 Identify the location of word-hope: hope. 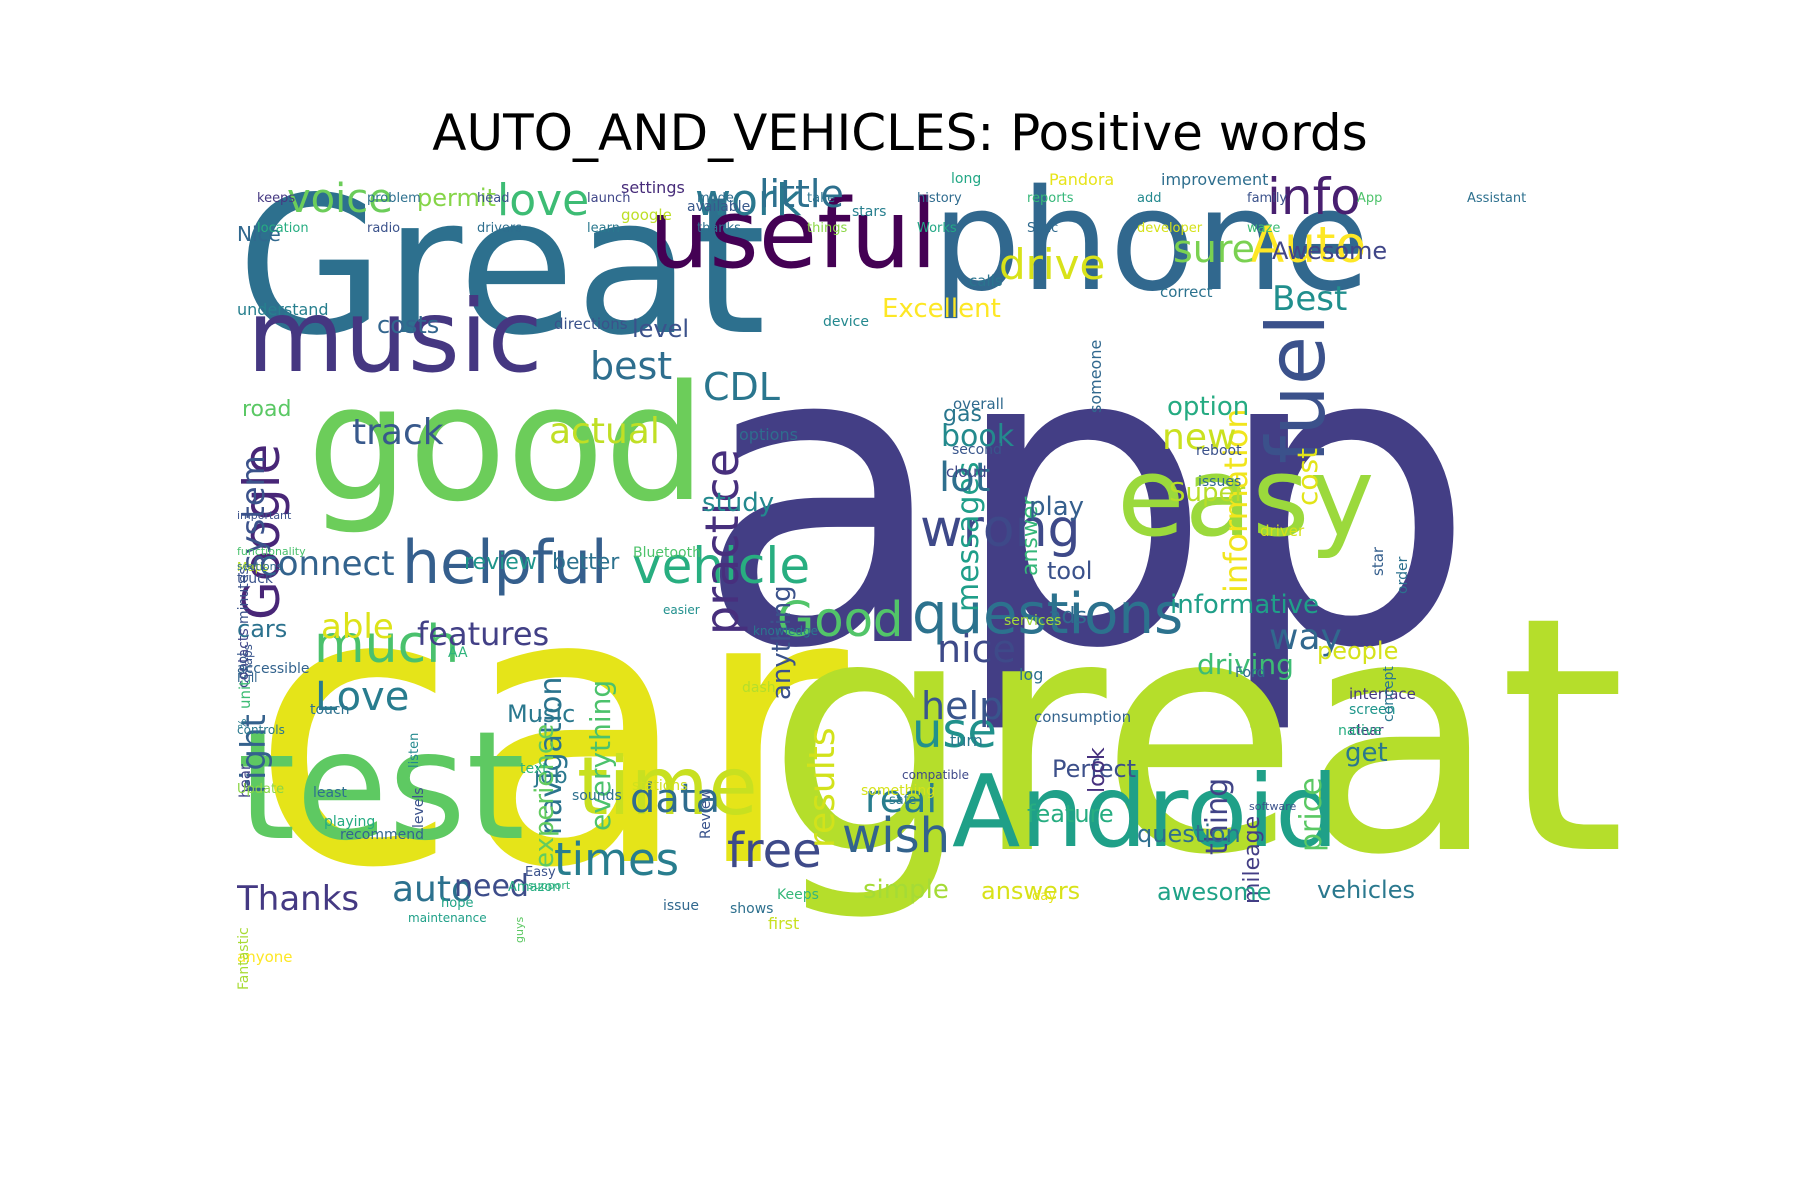
(457, 903).